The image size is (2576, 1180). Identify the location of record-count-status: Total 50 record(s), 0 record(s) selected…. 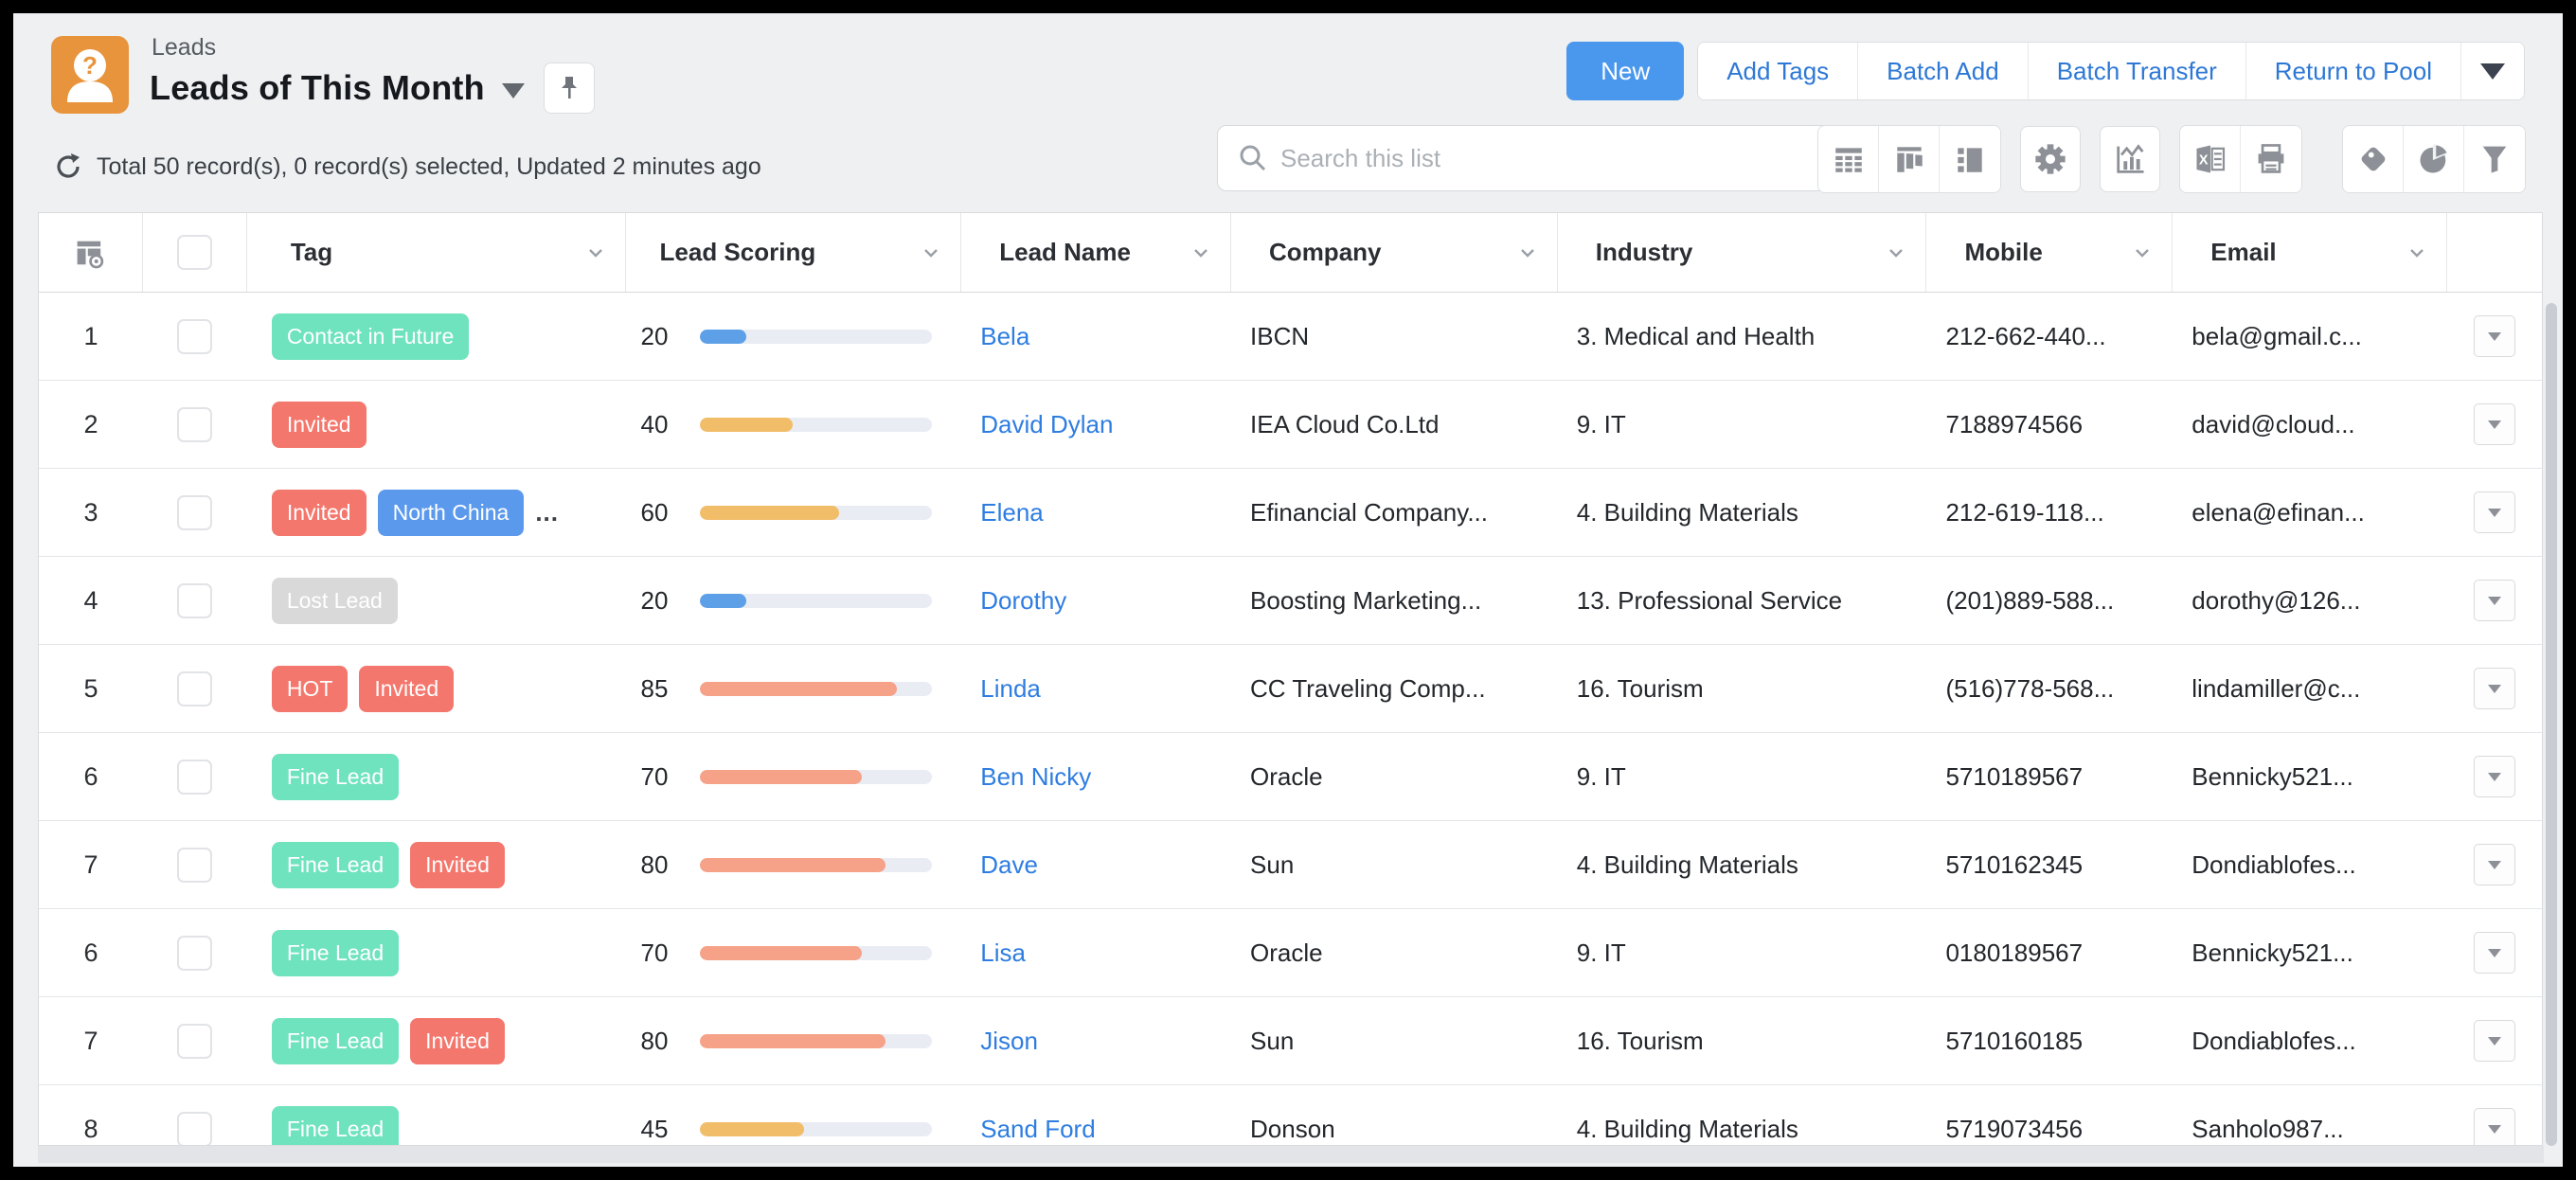
(429, 166).